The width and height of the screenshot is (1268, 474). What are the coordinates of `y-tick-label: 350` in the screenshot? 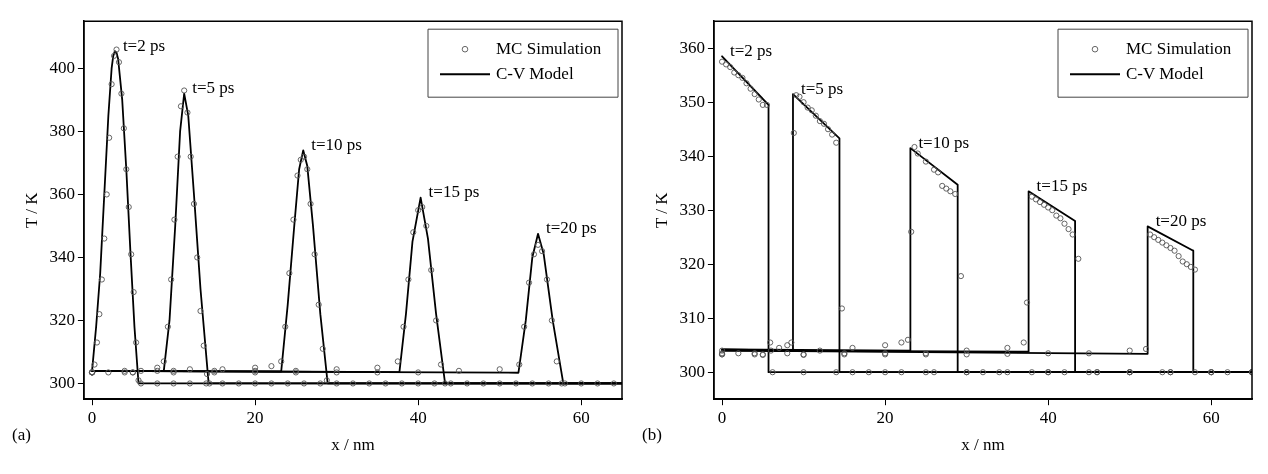 It's located at (692, 101).